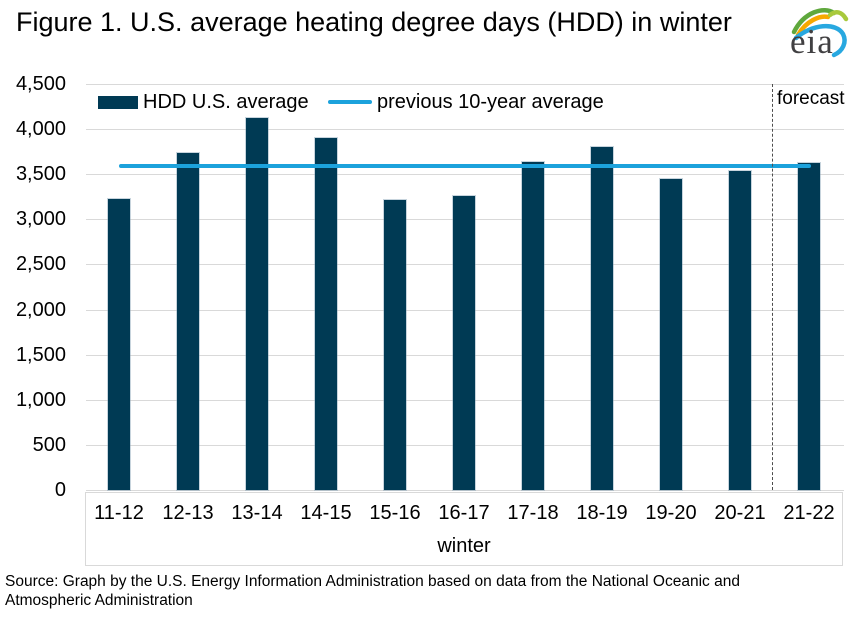 This screenshot has width=856, height=619. What do you see at coordinates (812, 41) in the screenshot?
I see `eia-logo-text: eia` at bounding box center [812, 41].